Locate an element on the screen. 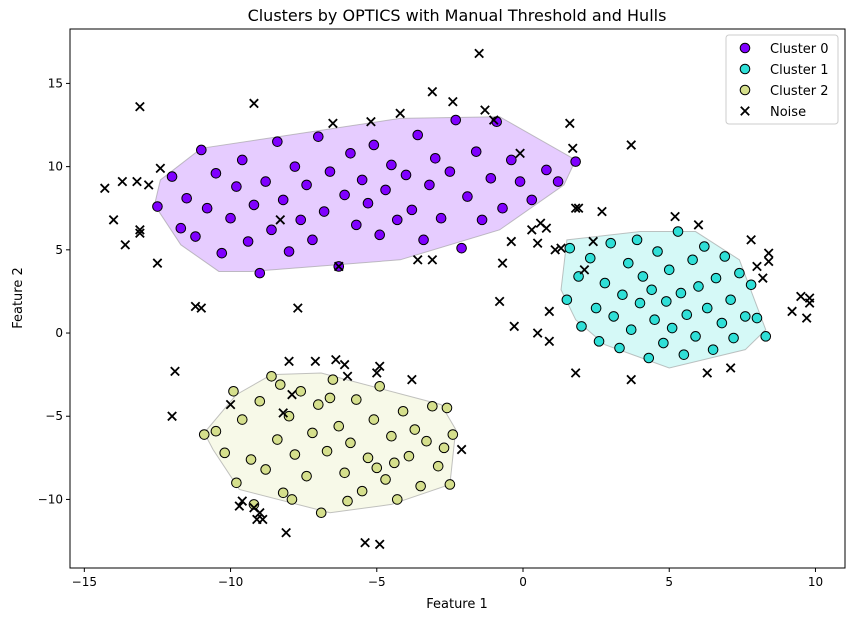  legend-label-cluster-0: Cluster 0 is located at coordinates (799, 49).